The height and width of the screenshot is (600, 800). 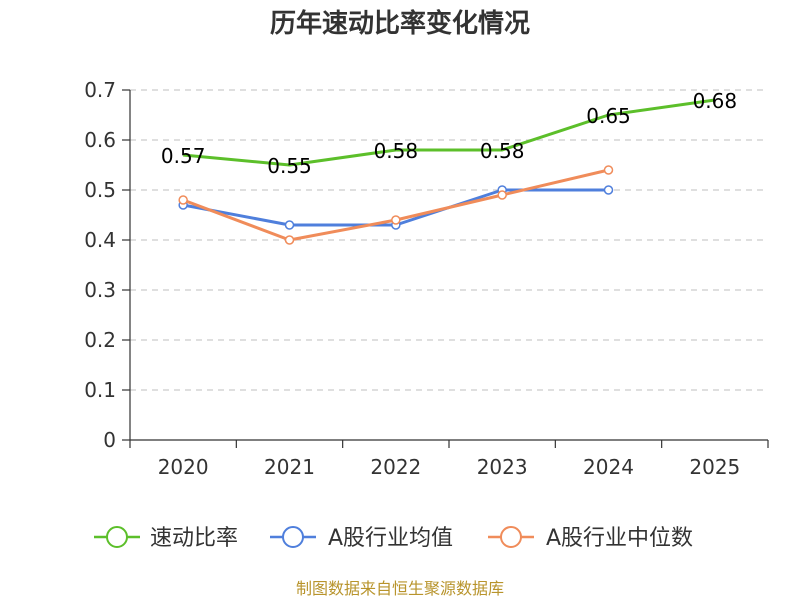 What do you see at coordinates (390, 538) in the screenshot?
I see `legend-label: A股行业均值` at bounding box center [390, 538].